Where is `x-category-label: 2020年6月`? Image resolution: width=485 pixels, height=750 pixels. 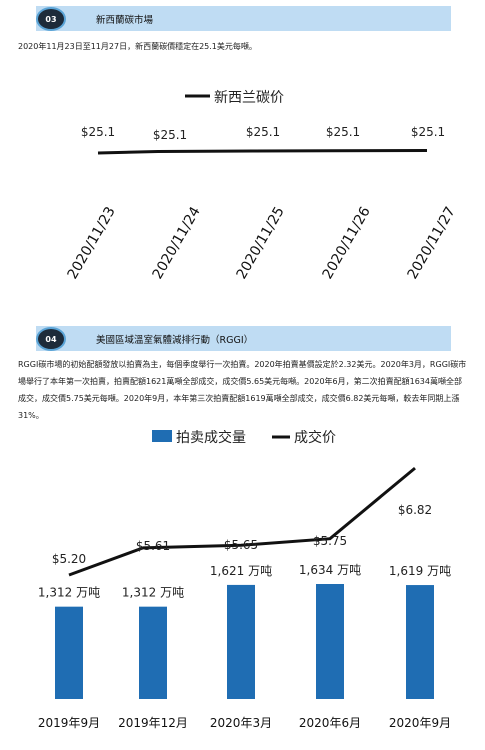 x-category-label: 2020年6月 is located at coordinates (330, 723).